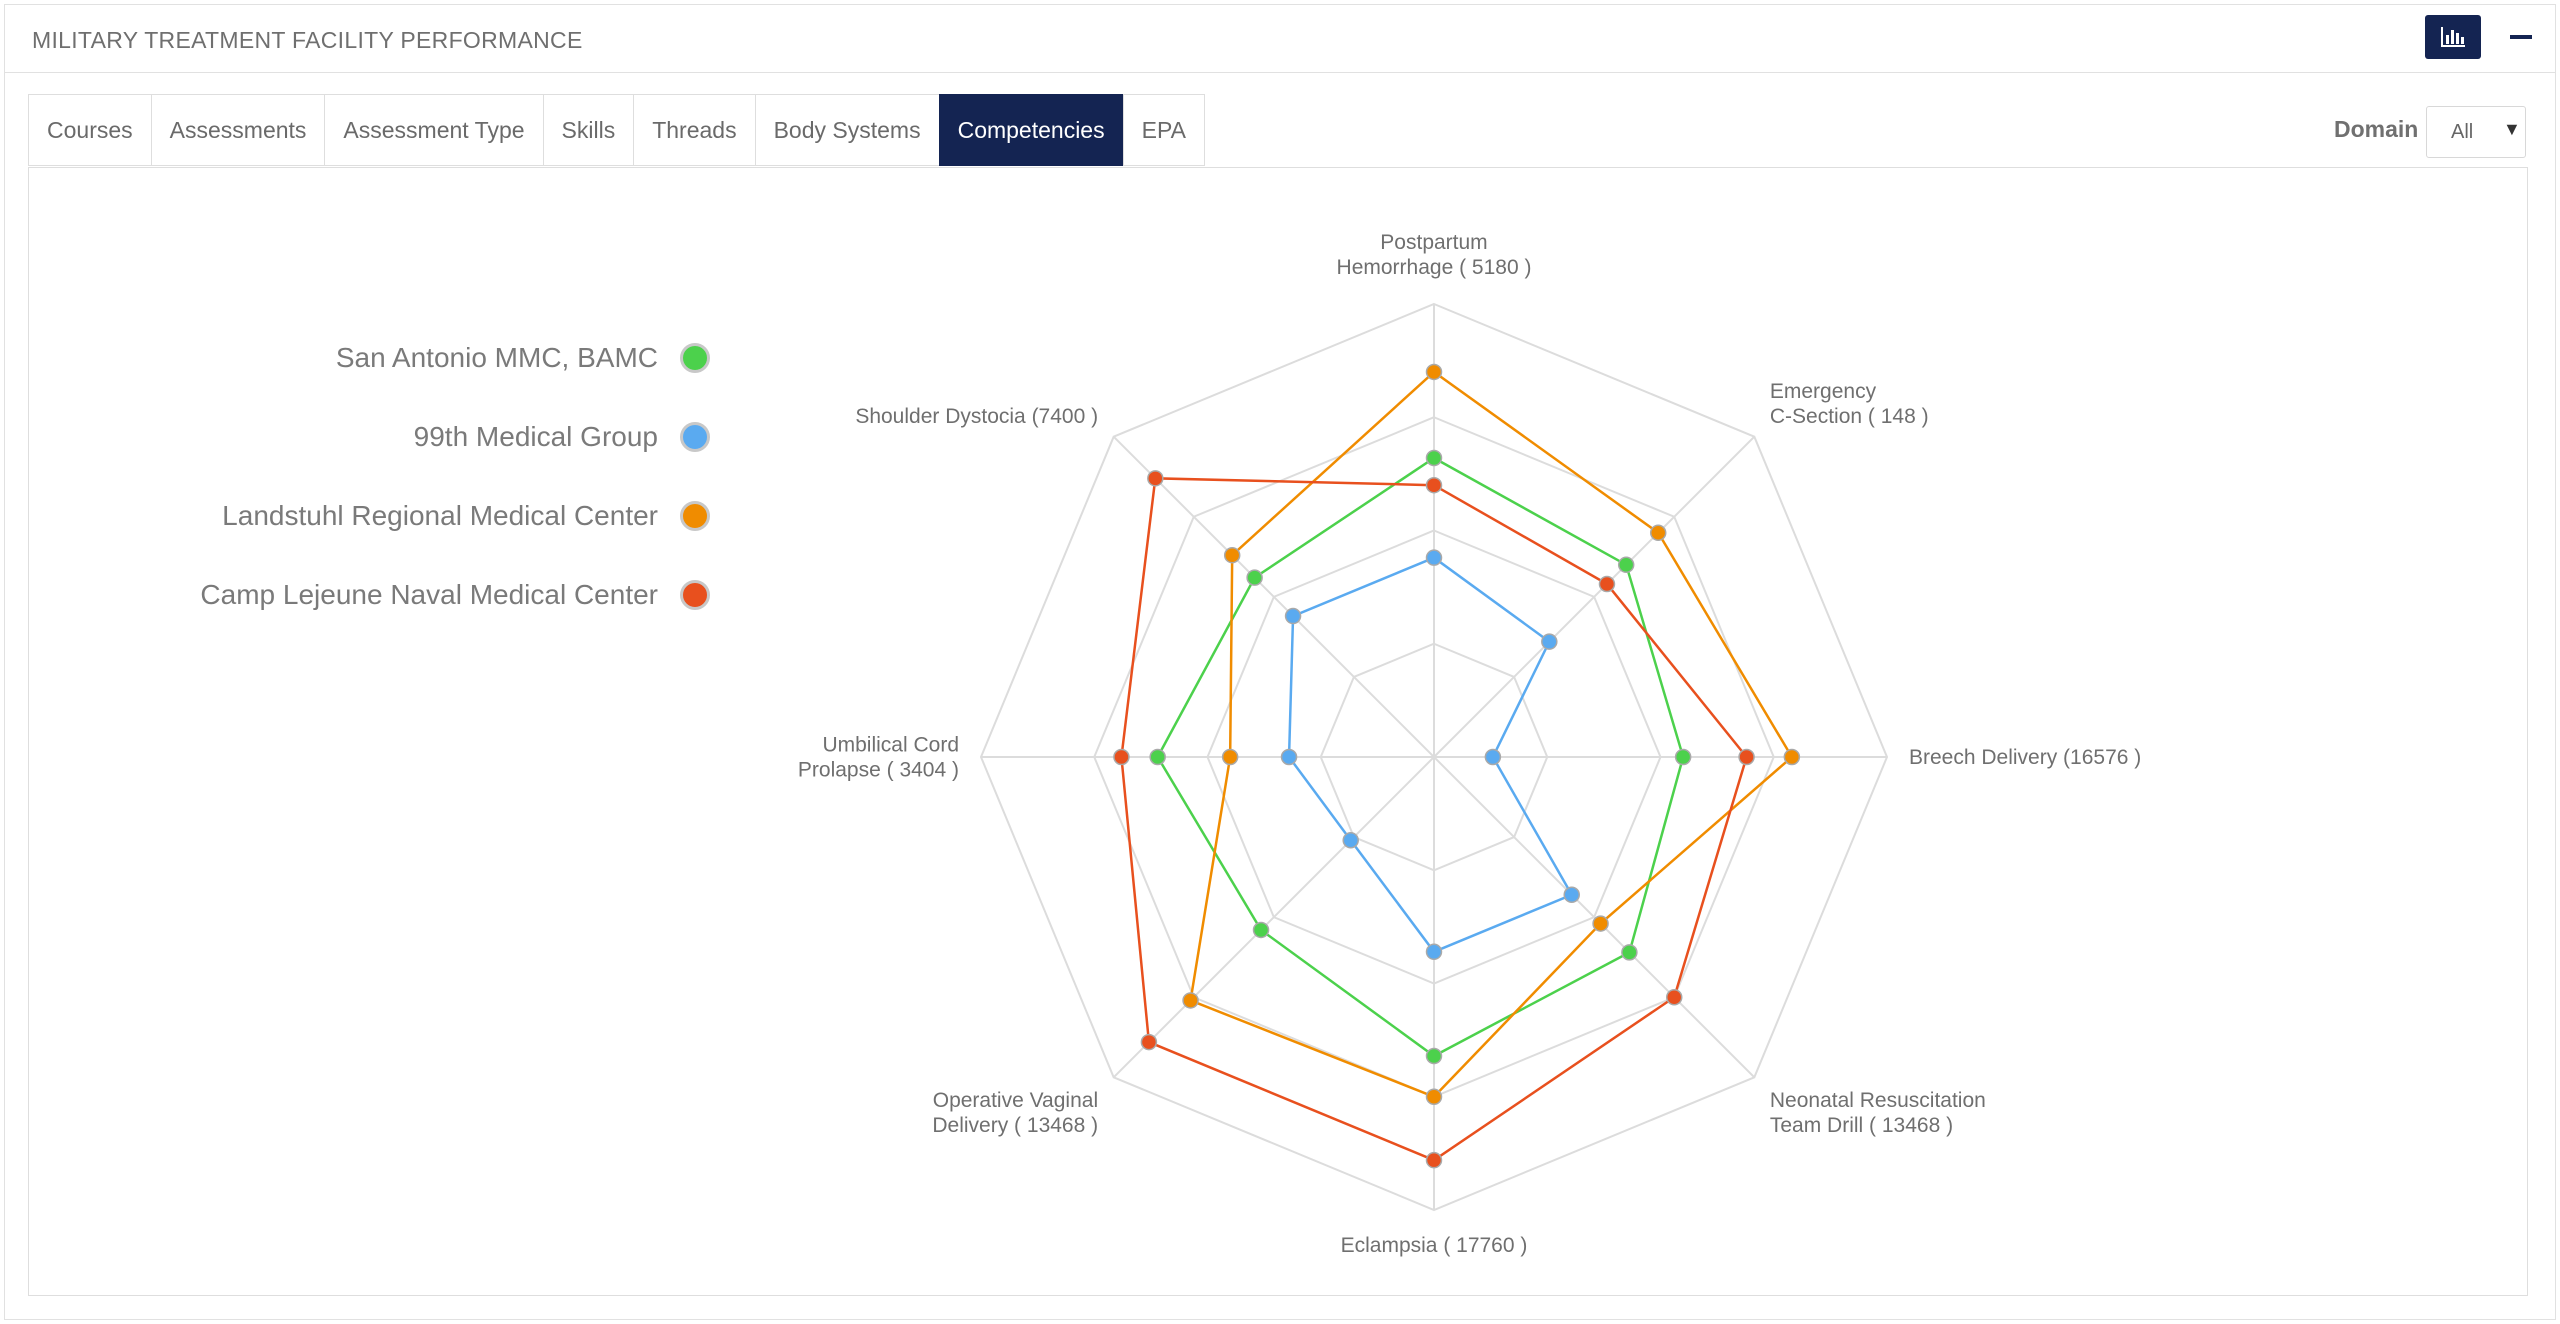  What do you see at coordinates (1823, 391) in the screenshot?
I see `axis-label-line: Emergency` at bounding box center [1823, 391].